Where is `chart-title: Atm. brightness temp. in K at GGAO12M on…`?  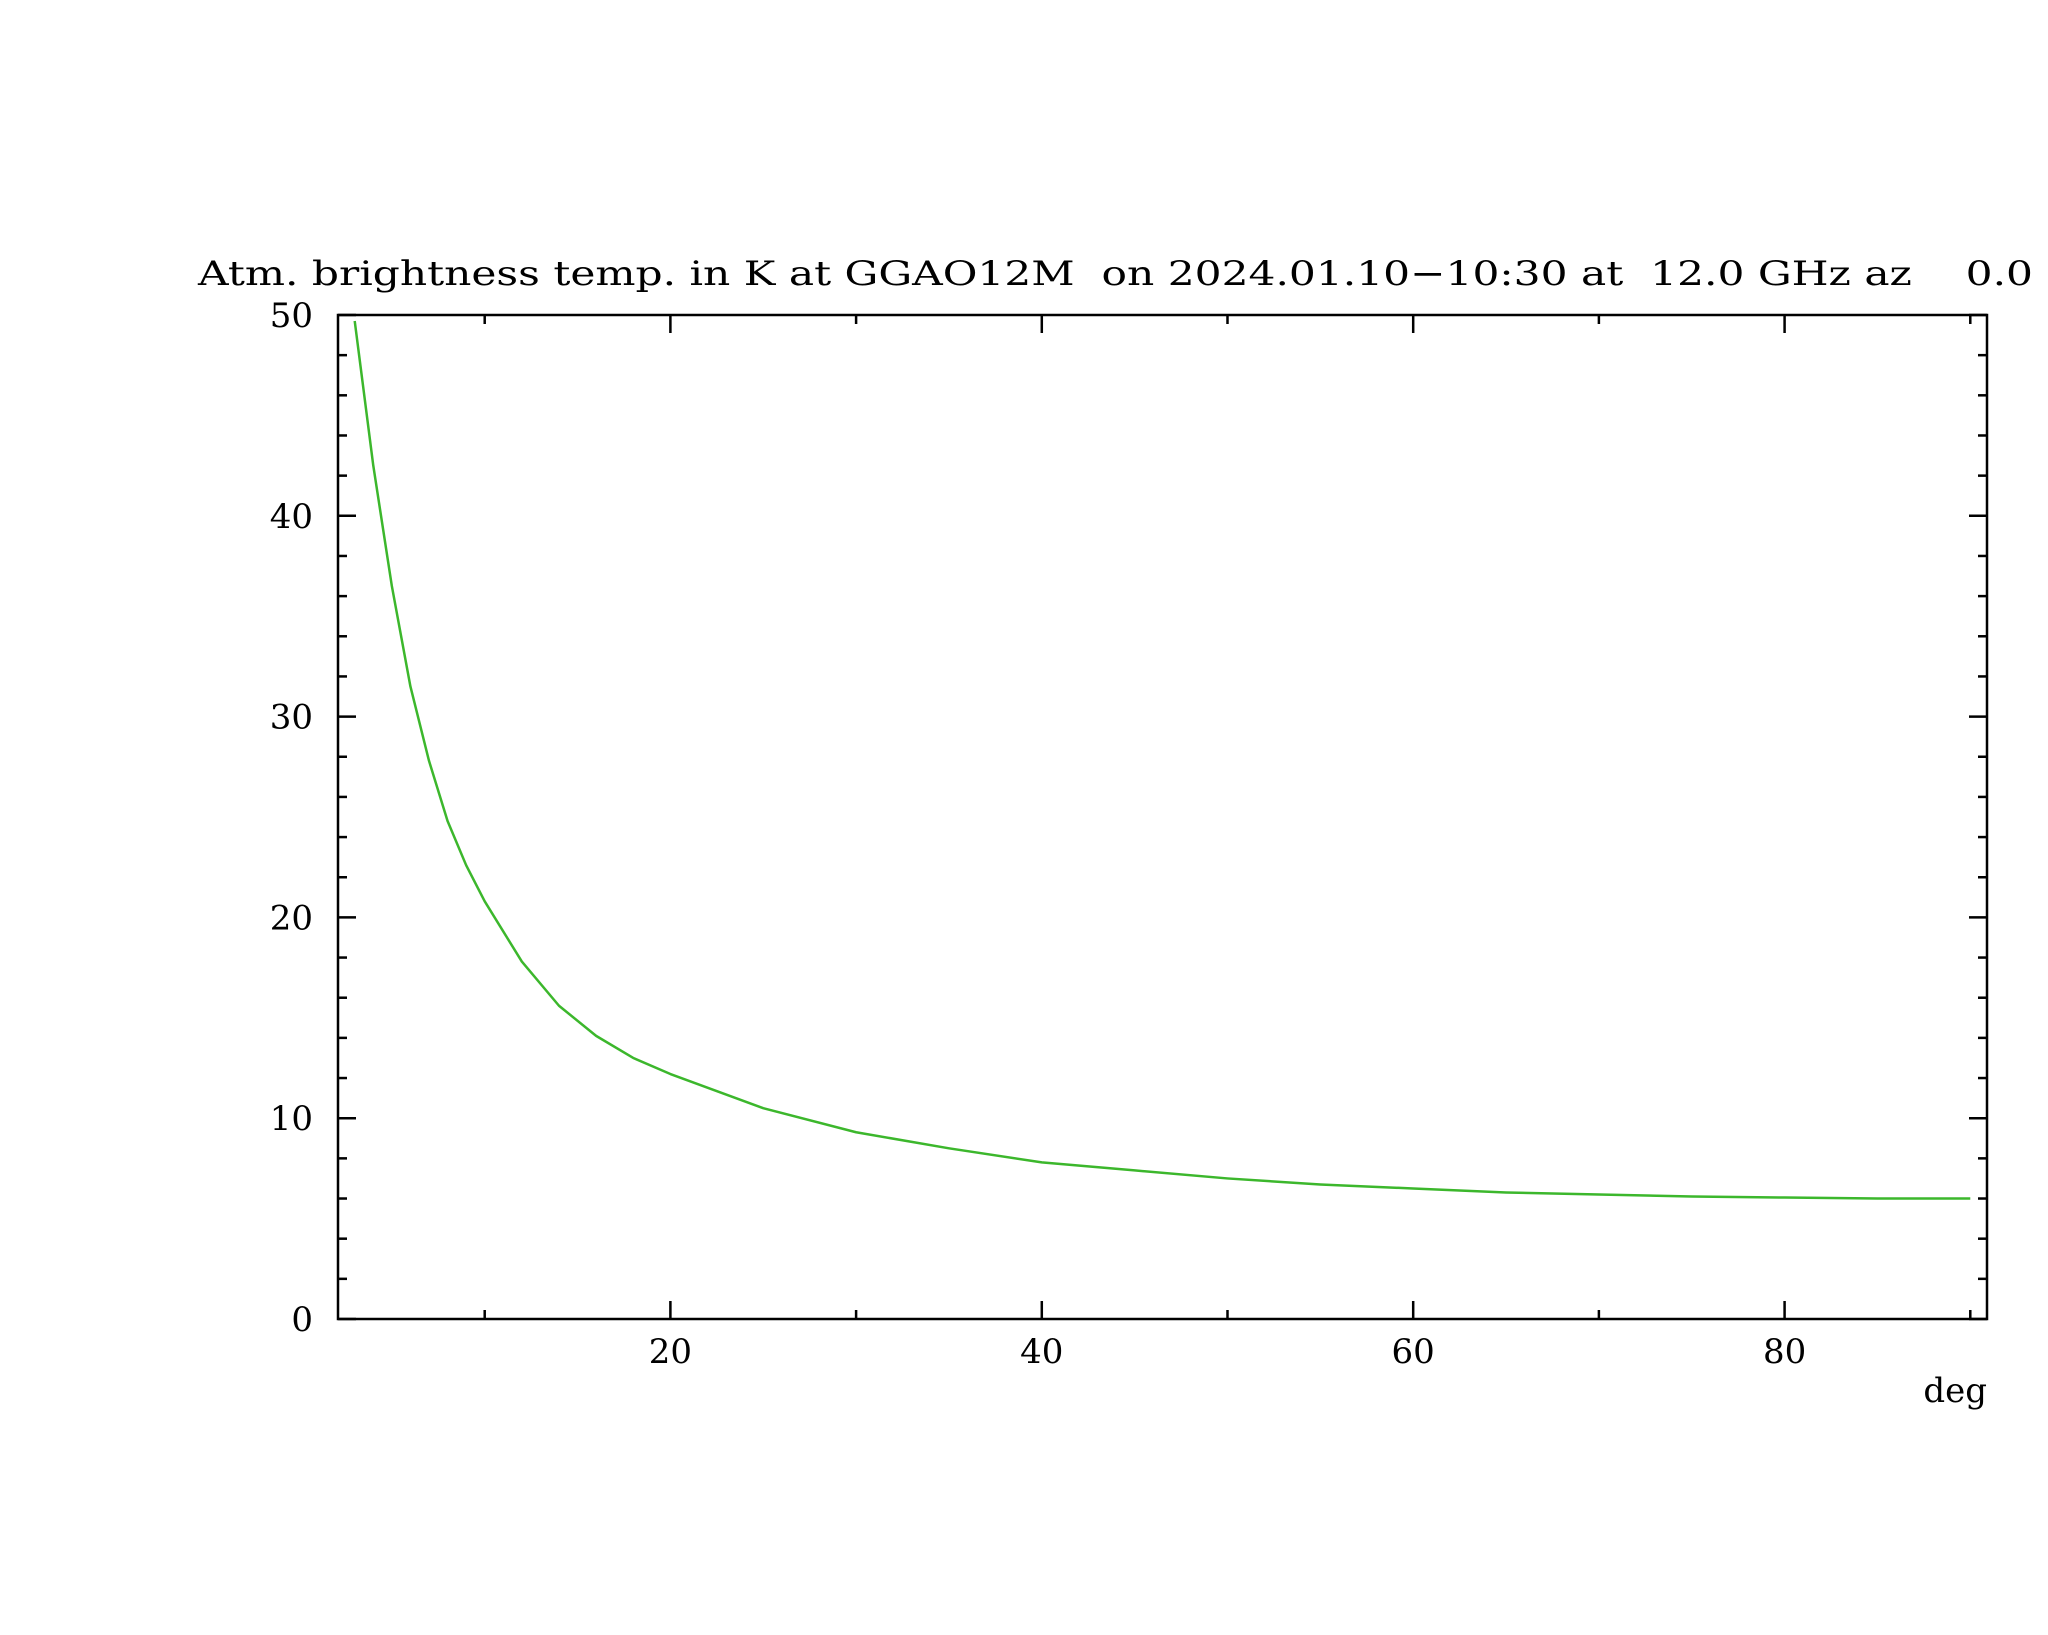
chart-title: Atm. brightness temp. in K at GGAO12M on… is located at coordinates (1115, 274).